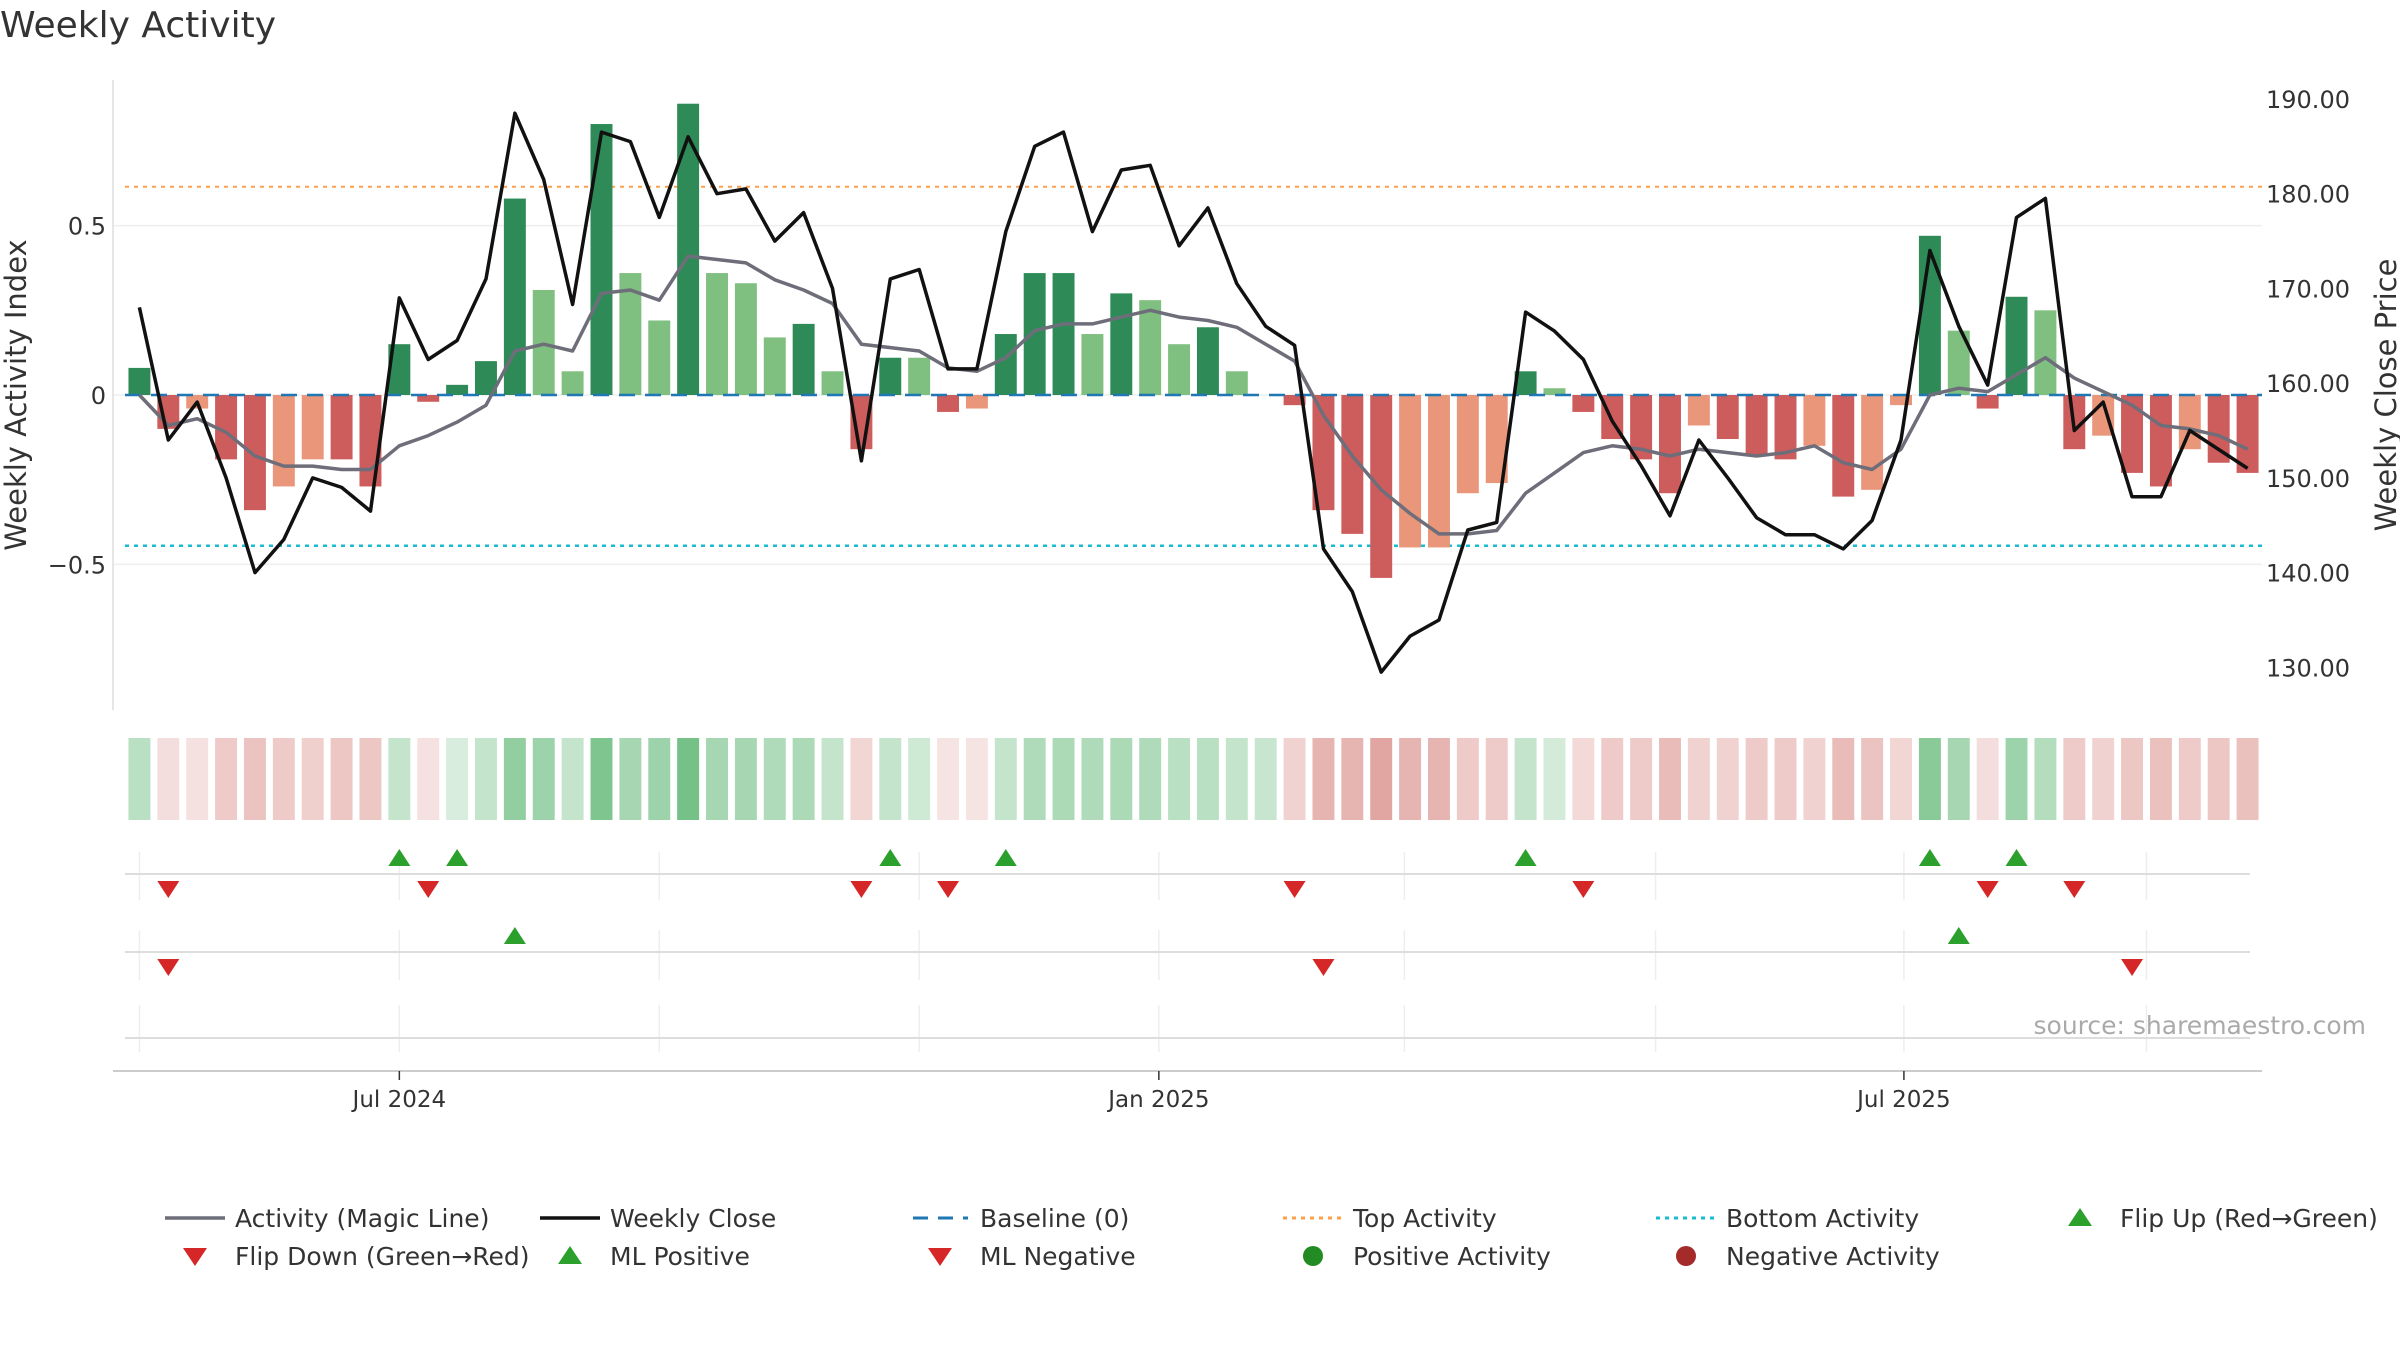 This screenshot has height=1350, width=2400. I want to click on legend-item: Top Activity, so click(1390, 1218).